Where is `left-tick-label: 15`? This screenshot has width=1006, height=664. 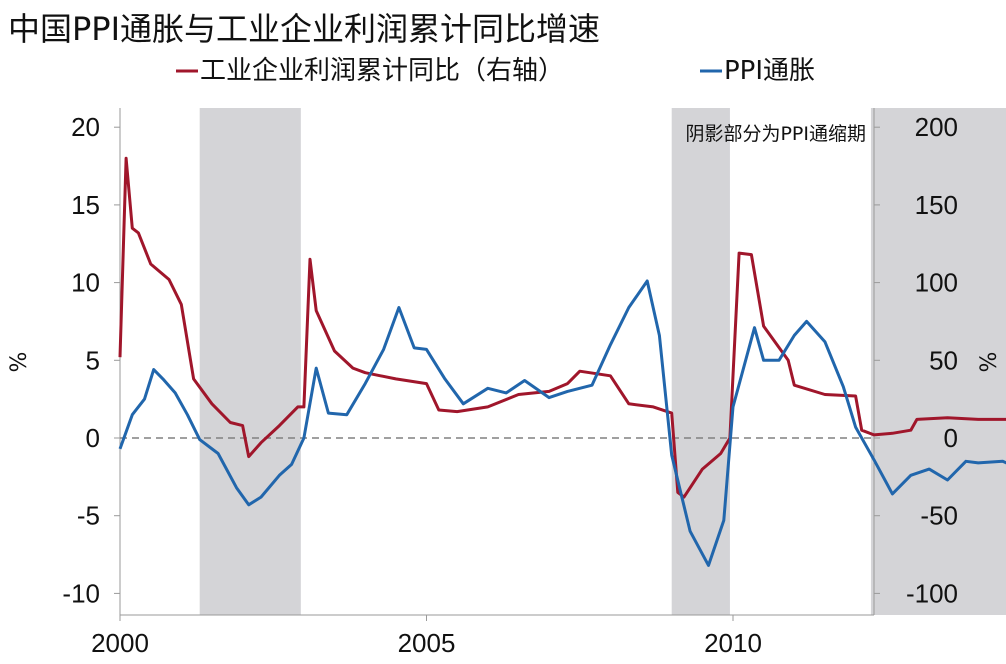
left-tick-label: 15 is located at coordinates (85, 205).